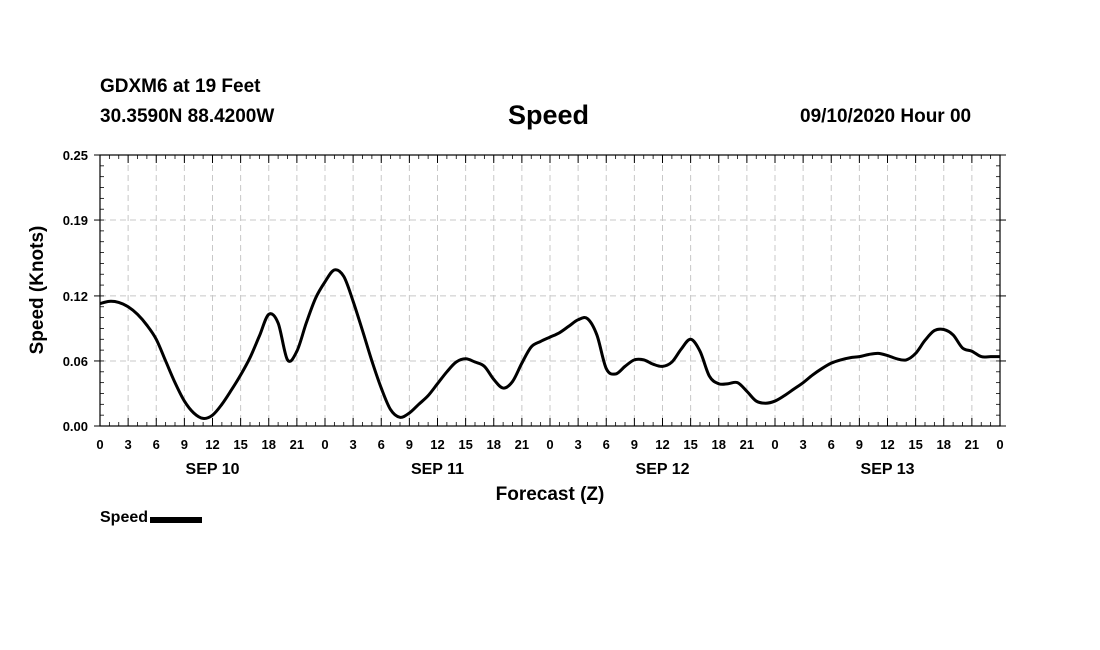  I want to click on y-tick-label: 0.12, so click(75, 296).